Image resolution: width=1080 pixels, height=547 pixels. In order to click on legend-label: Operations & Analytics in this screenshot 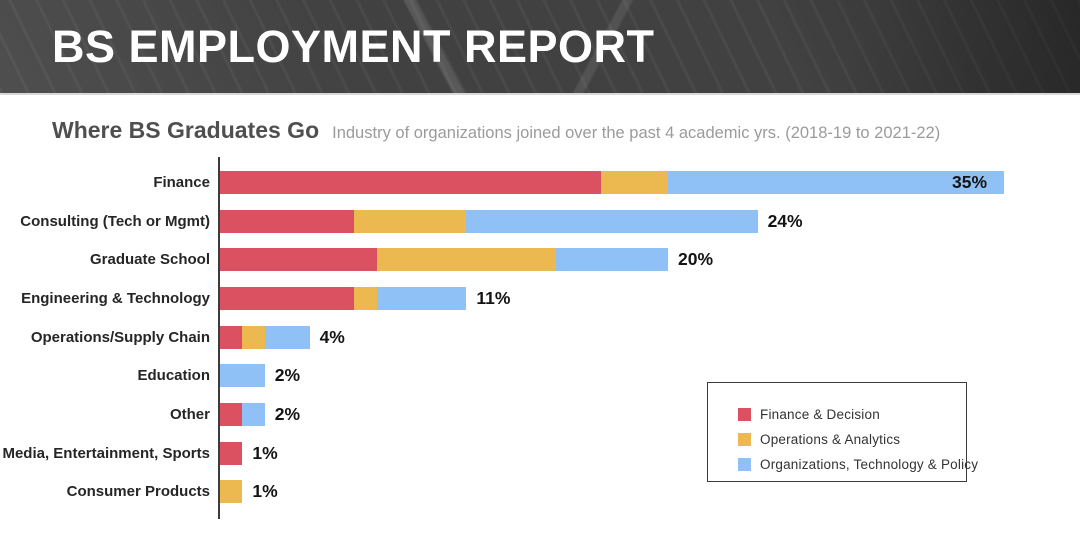, I will do `click(830, 439)`.